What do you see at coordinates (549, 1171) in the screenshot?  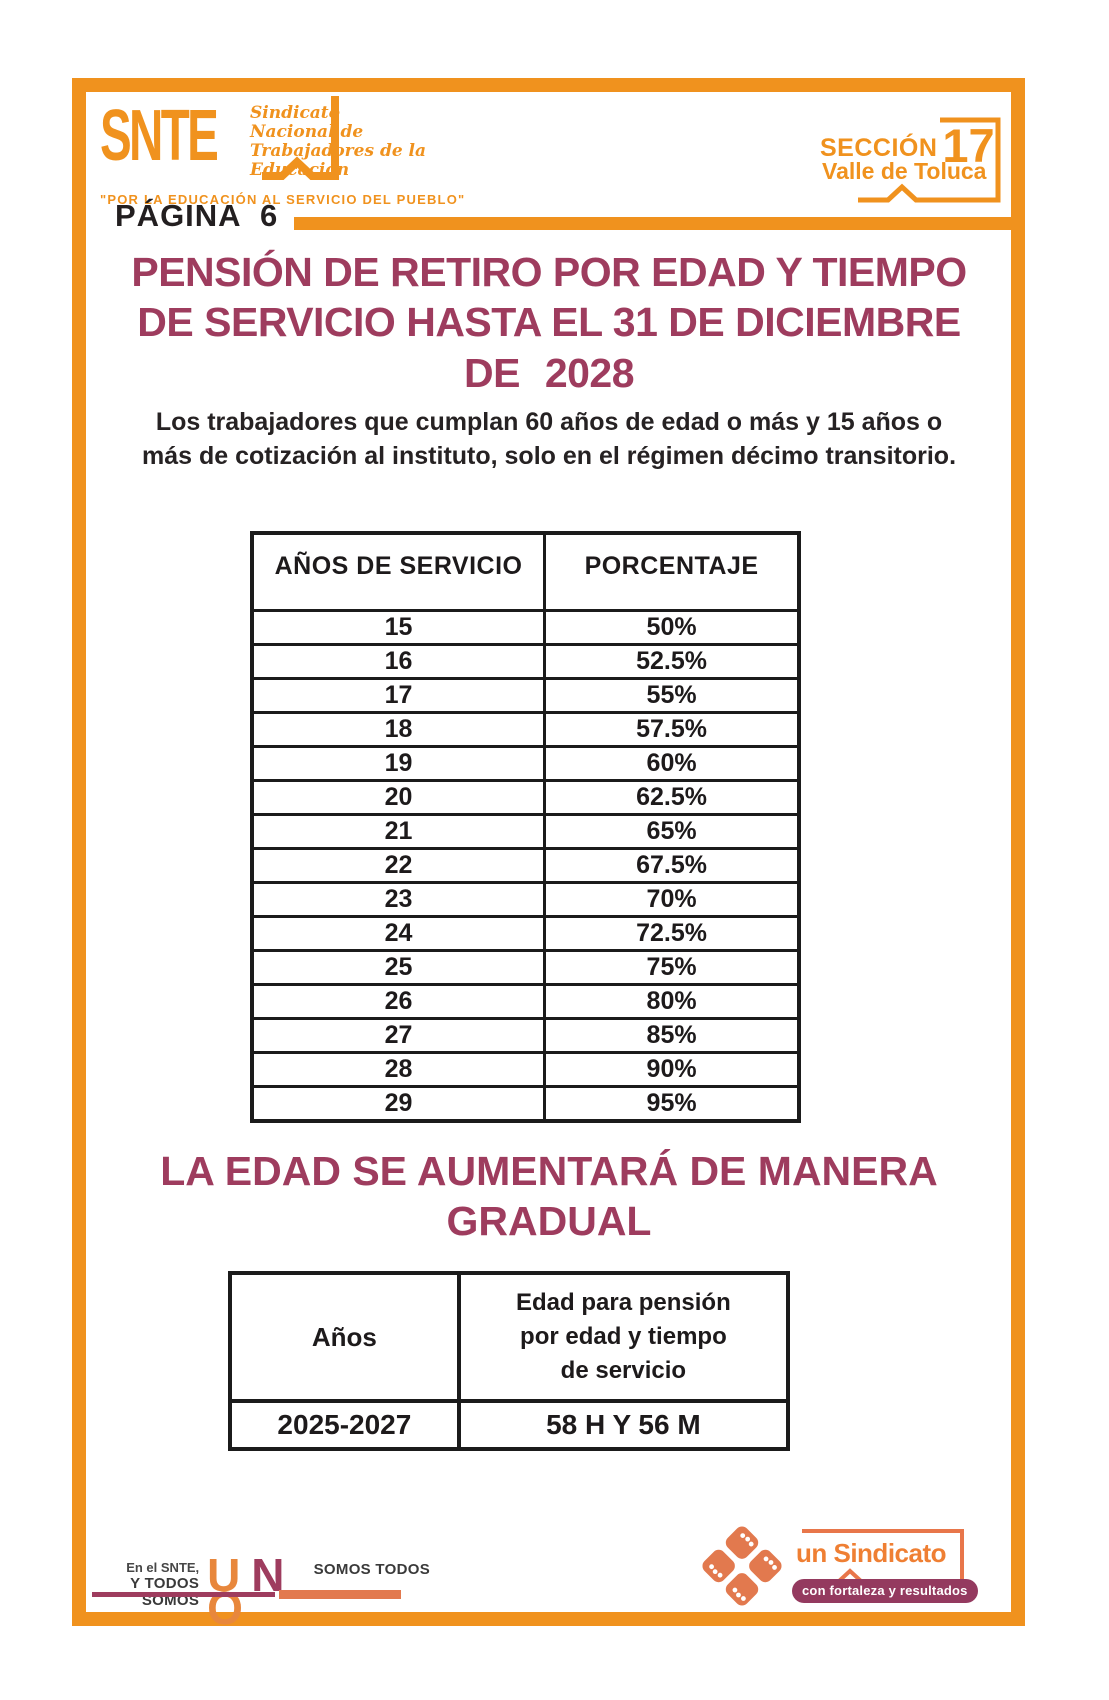 I see `gradual-subtitle-line: LA EDAD SE AUMENTARÁ DE MANERA` at bounding box center [549, 1171].